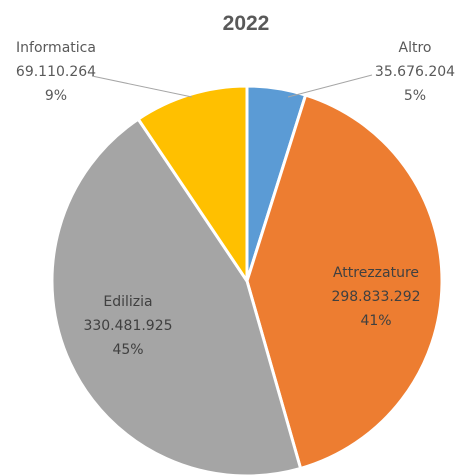 Image resolution: width=467 pixels, height=475 pixels. What do you see at coordinates (376, 273) in the screenshot?
I see `data-label-category: Attrezzature` at bounding box center [376, 273].